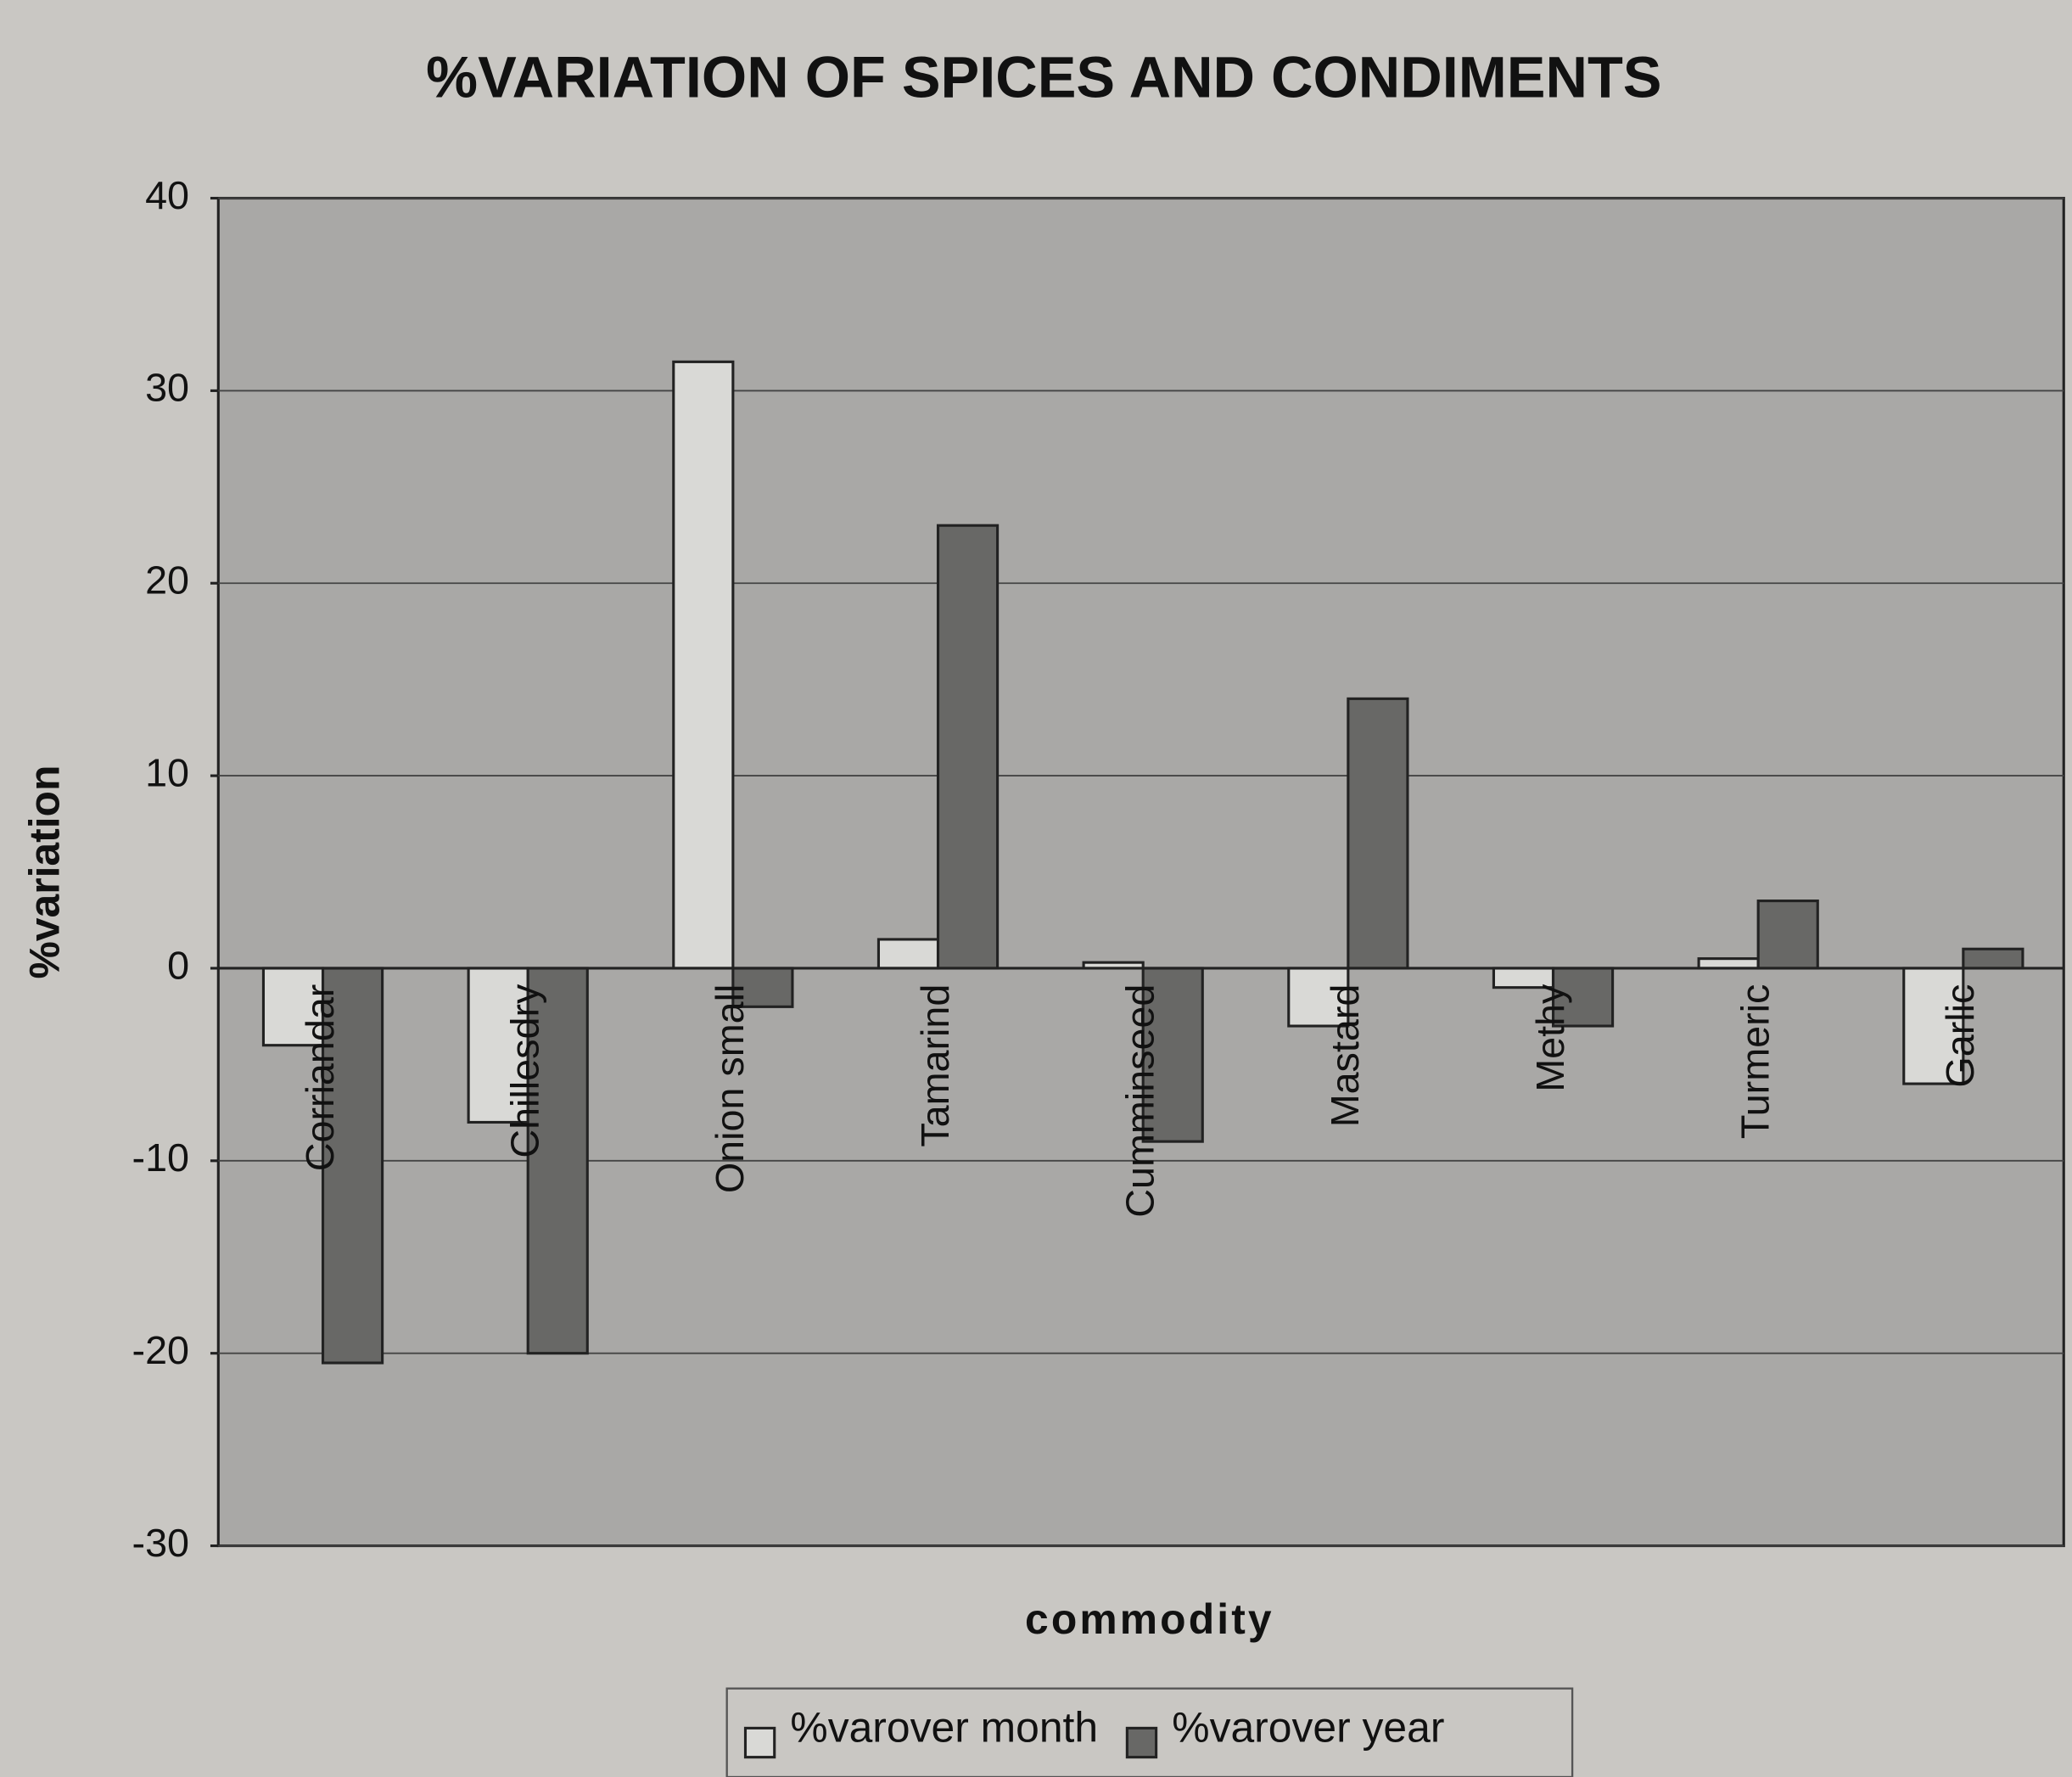 This screenshot has height=1777, width=2072. What do you see at coordinates (1345, 1056) in the screenshot?
I see `x-tick-label: Mastard` at bounding box center [1345, 1056].